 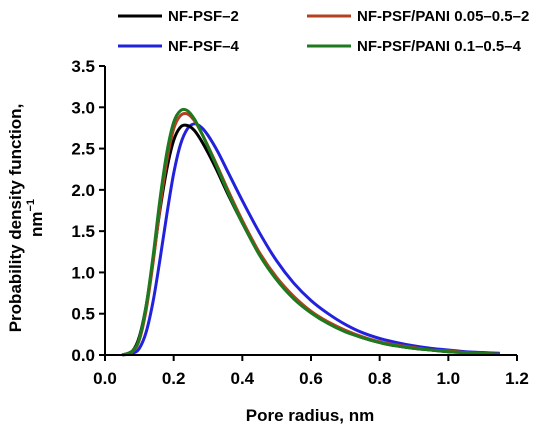 I want to click on x-tick-label: 1.0, so click(x=449, y=378).